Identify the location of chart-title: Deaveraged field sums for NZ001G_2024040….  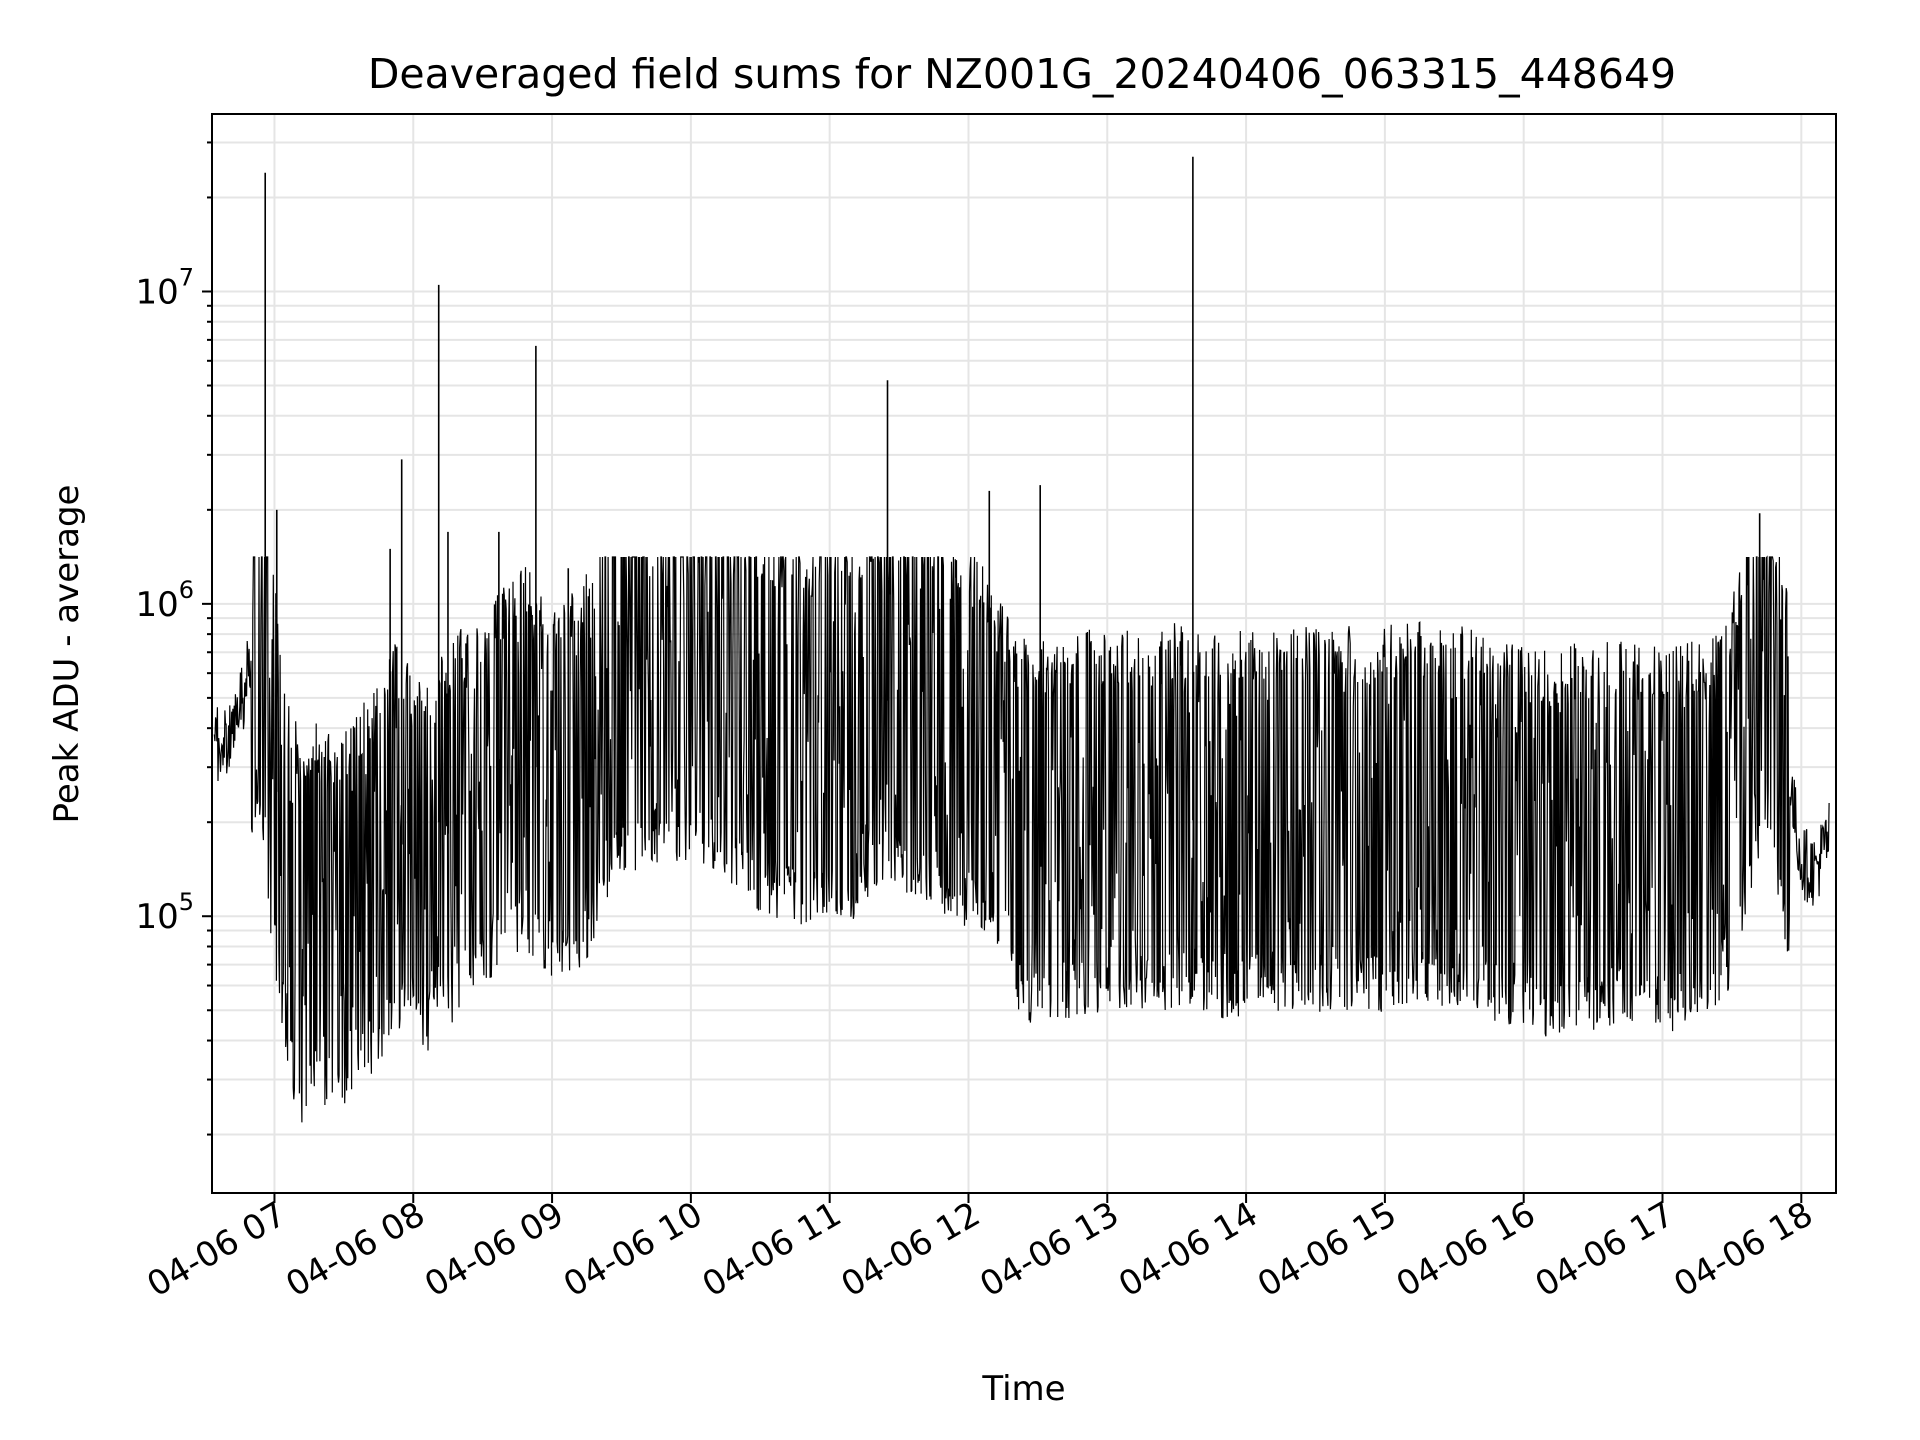
(1022, 74).